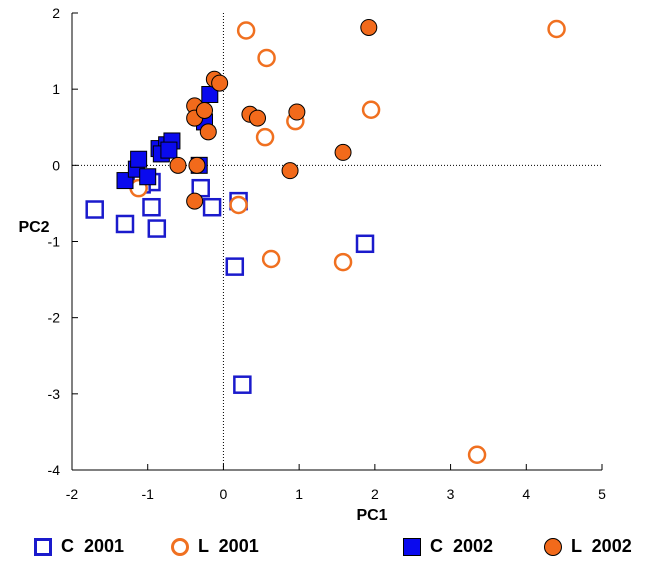 The image size is (661, 565). What do you see at coordinates (56, 165) in the screenshot?
I see `y-tick-label: 0` at bounding box center [56, 165].